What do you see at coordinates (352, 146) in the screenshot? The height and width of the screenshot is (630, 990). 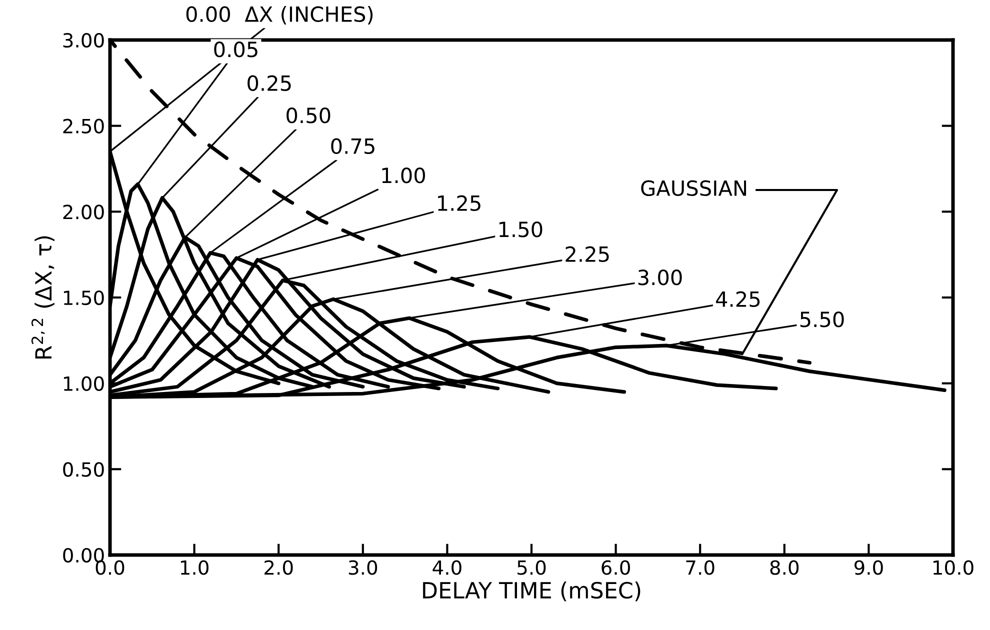 I see `text: 0.75` at bounding box center [352, 146].